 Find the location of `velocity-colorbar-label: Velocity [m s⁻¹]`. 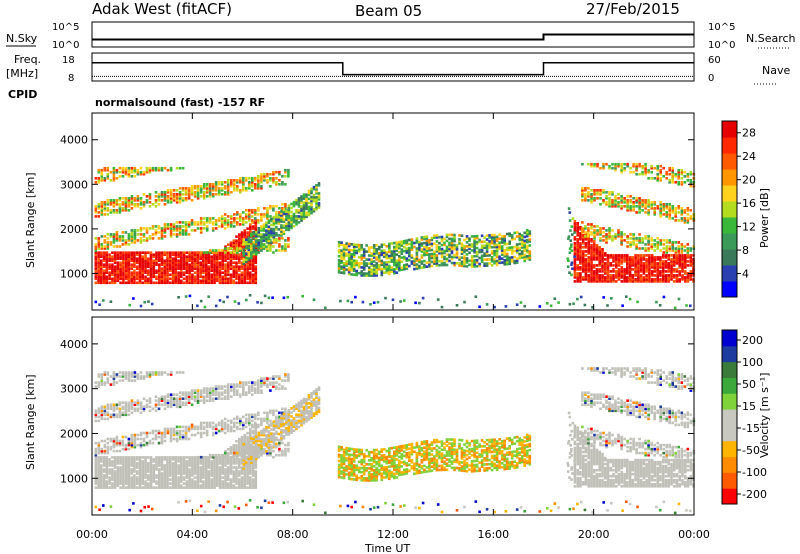

velocity-colorbar-label: Velocity [m s⁻¹] is located at coordinates (764, 415).